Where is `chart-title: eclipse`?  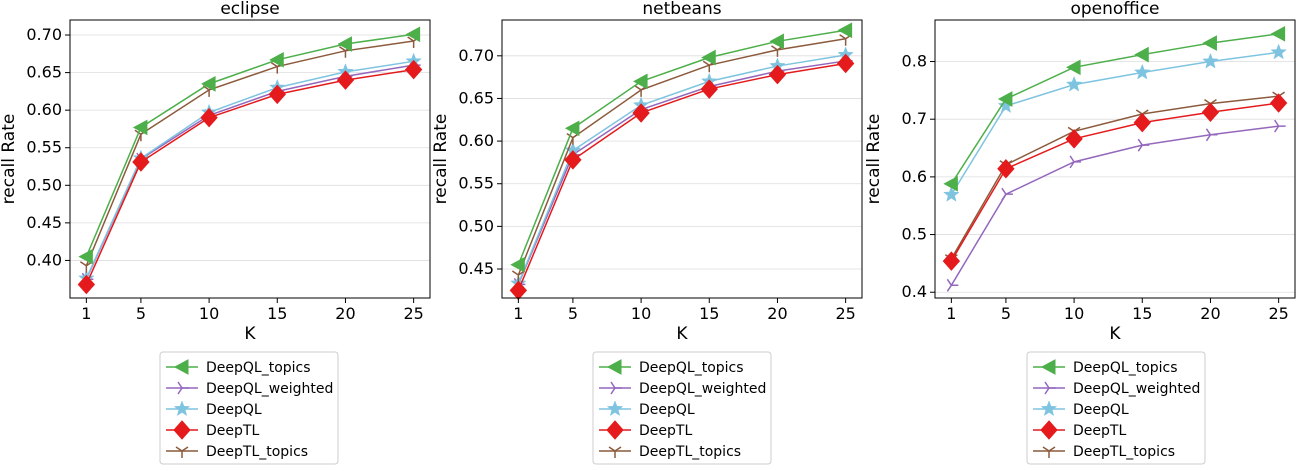
chart-title: eclipse is located at coordinates (249, 9).